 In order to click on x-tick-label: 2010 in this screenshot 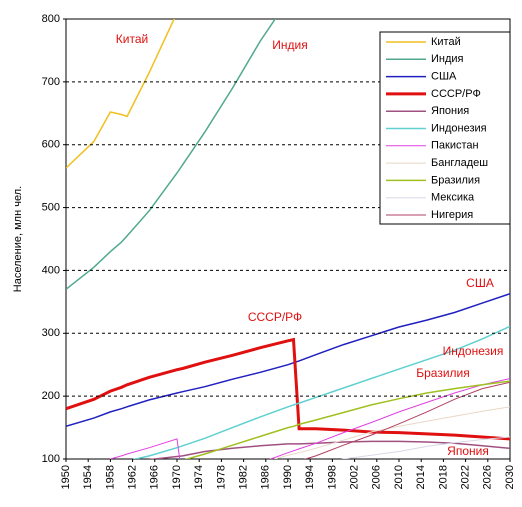, I will do `click(399, 477)`.